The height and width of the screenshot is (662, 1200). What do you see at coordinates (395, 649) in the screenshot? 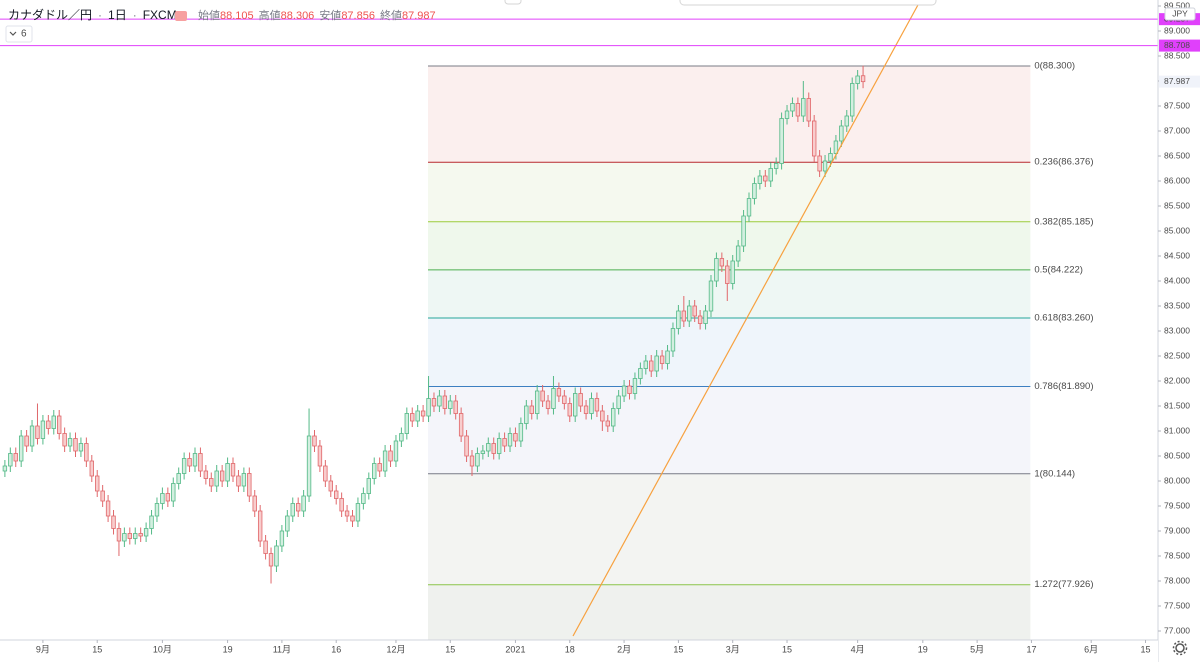
I see `x-tick-label: 12月` at bounding box center [395, 649].